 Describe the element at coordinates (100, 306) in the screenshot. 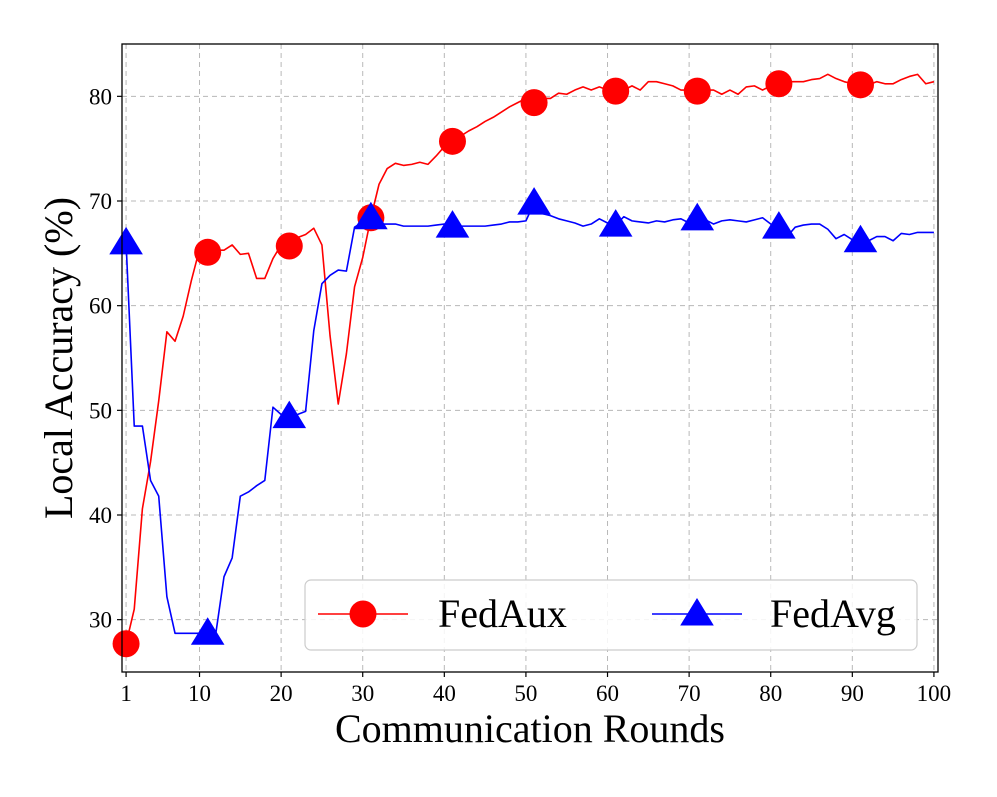

I see `y-tick-label: 60` at that location.